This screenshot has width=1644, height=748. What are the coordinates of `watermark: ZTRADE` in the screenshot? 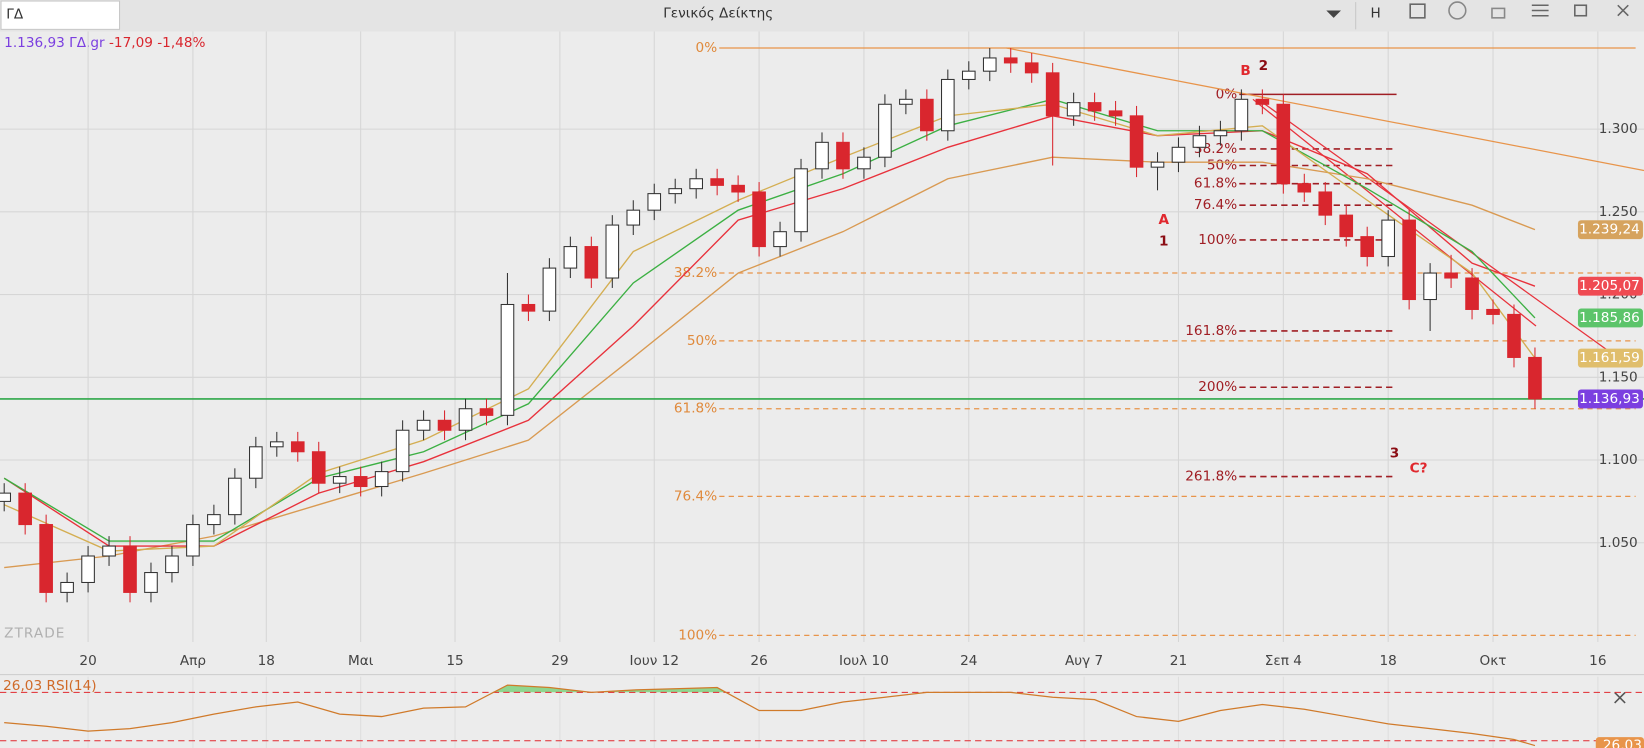 It's located at (34, 634).